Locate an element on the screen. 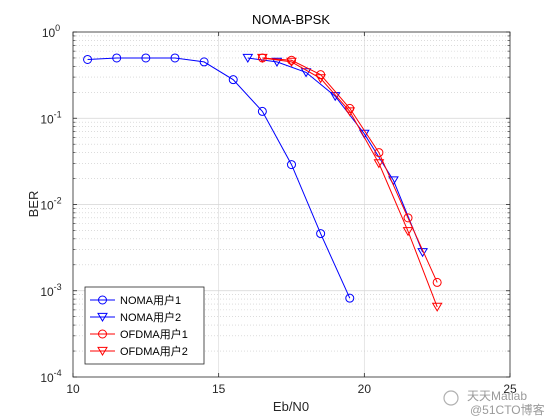  series-2-line is located at coordinates (335, 155).